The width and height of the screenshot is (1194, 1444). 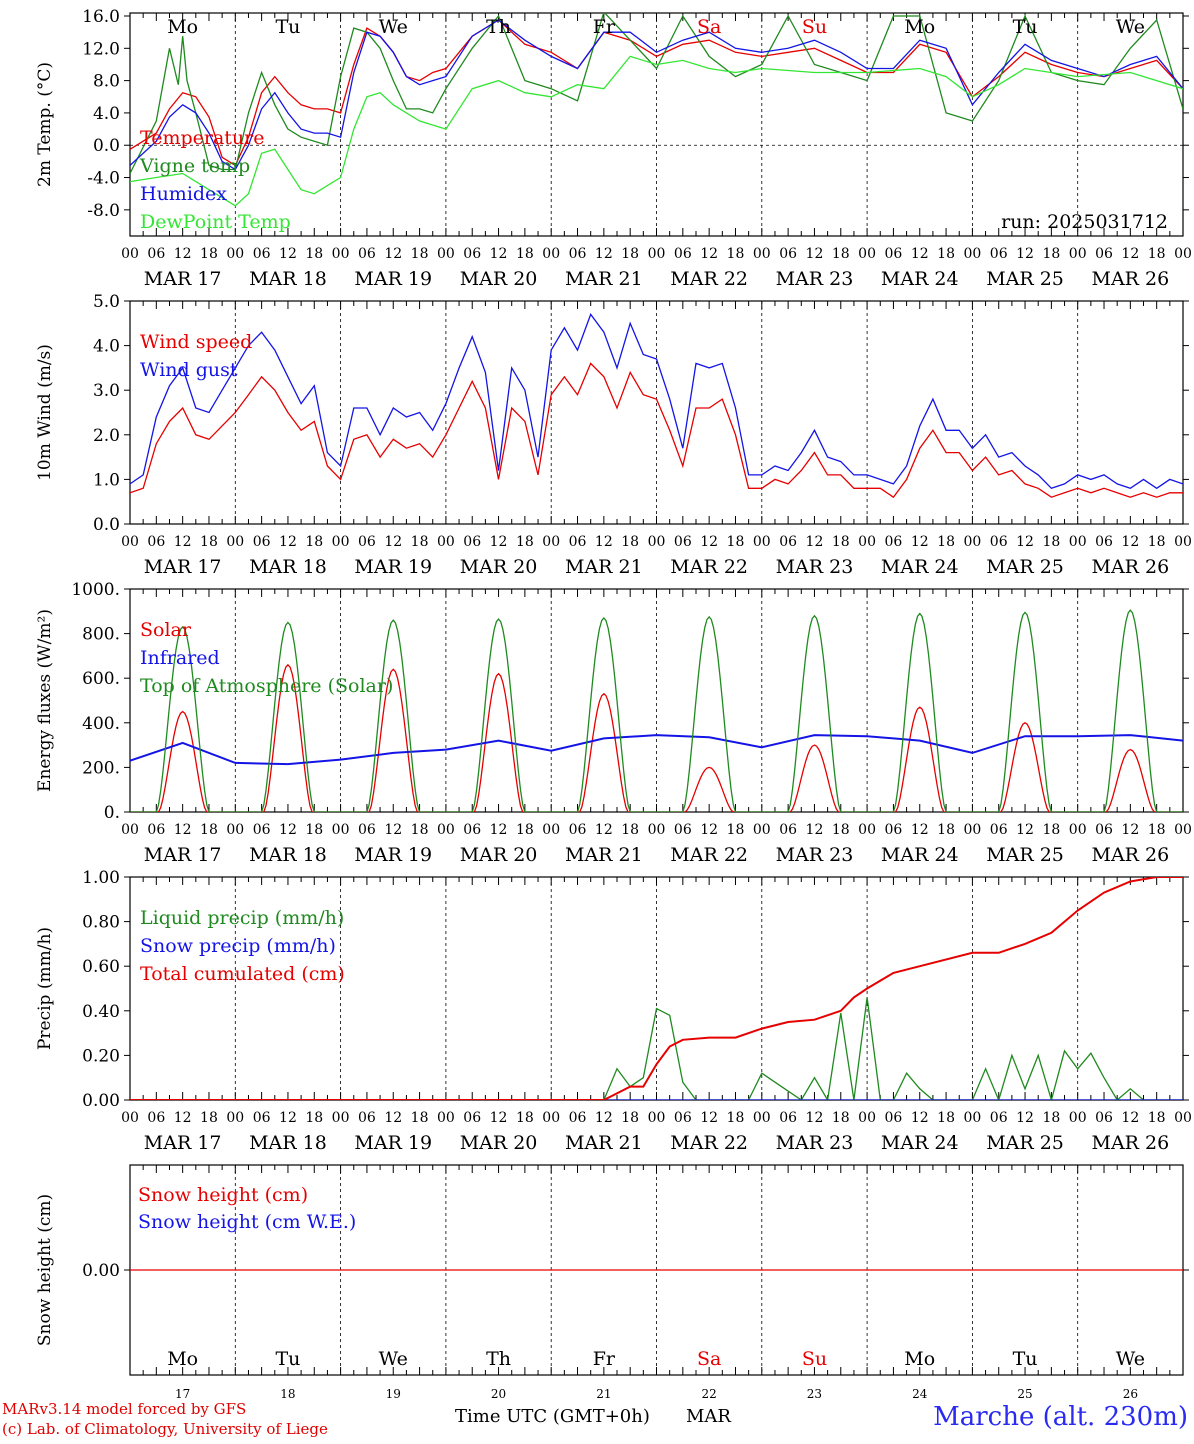 What do you see at coordinates (656, 710) in the screenshot?
I see `series-line-top-of-atmosphere-solar` at bounding box center [656, 710].